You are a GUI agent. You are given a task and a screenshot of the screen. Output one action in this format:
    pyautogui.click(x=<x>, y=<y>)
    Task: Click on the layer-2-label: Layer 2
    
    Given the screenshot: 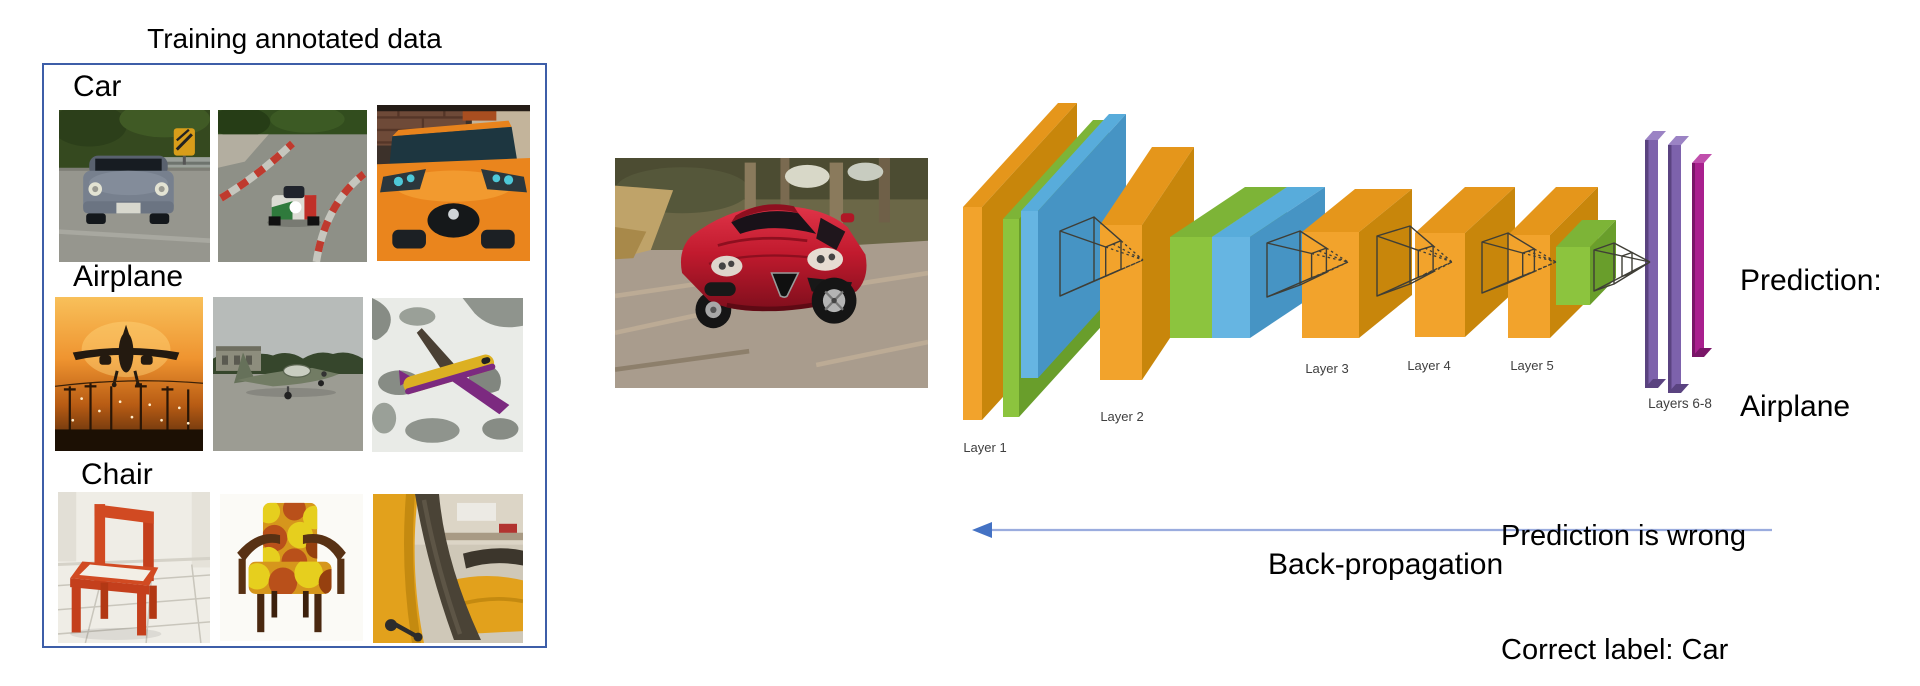 What is the action you would take?
    pyautogui.click(x=1122, y=416)
    